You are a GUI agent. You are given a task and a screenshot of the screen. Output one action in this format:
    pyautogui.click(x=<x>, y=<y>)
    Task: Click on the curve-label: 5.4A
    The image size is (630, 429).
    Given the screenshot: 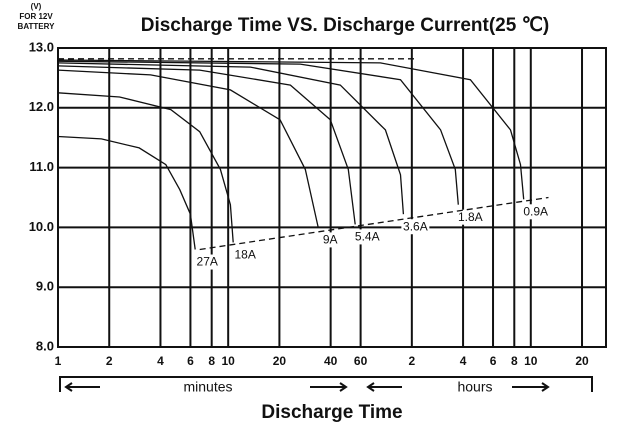 What is the action you would take?
    pyautogui.click(x=367, y=237)
    